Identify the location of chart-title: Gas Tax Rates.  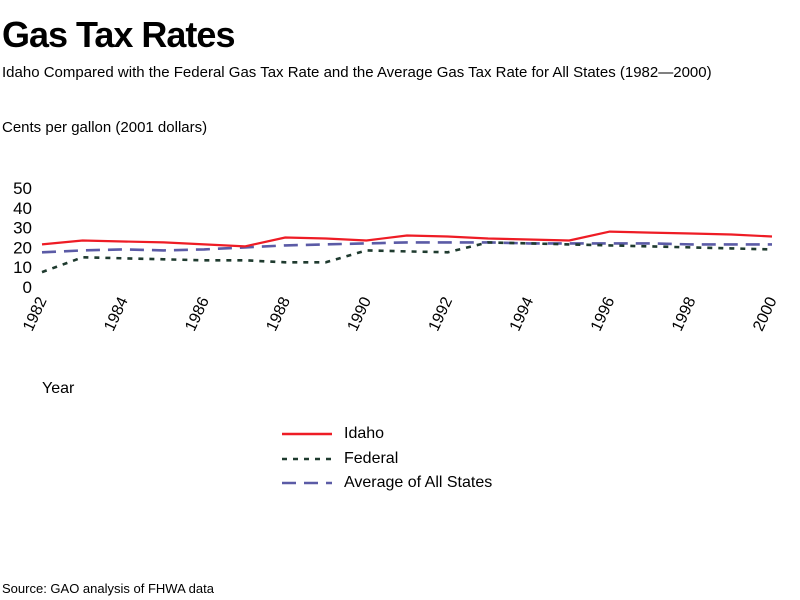
(118, 34).